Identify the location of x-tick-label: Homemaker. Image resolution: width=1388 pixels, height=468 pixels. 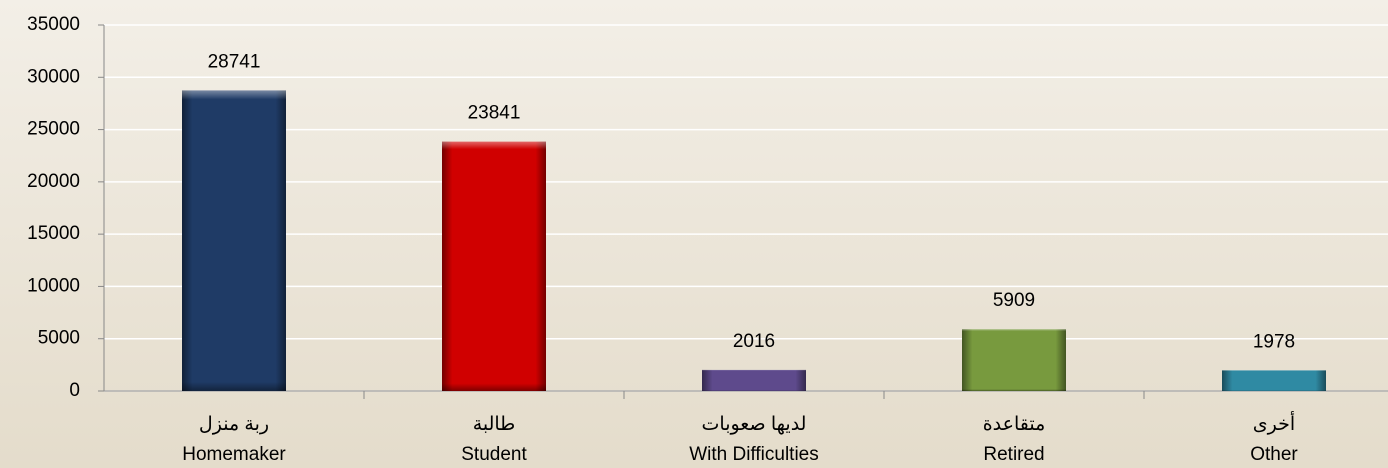
(234, 454).